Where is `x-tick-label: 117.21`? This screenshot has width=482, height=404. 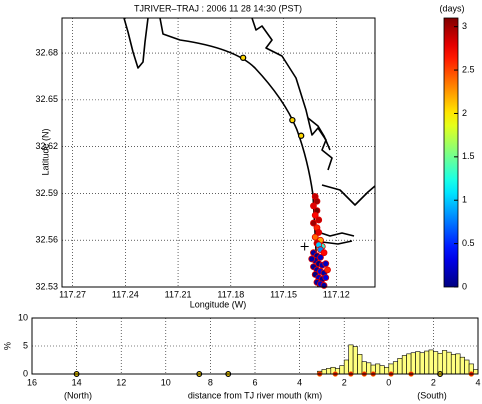
x-tick-label: 117.21 is located at coordinates (178, 294).